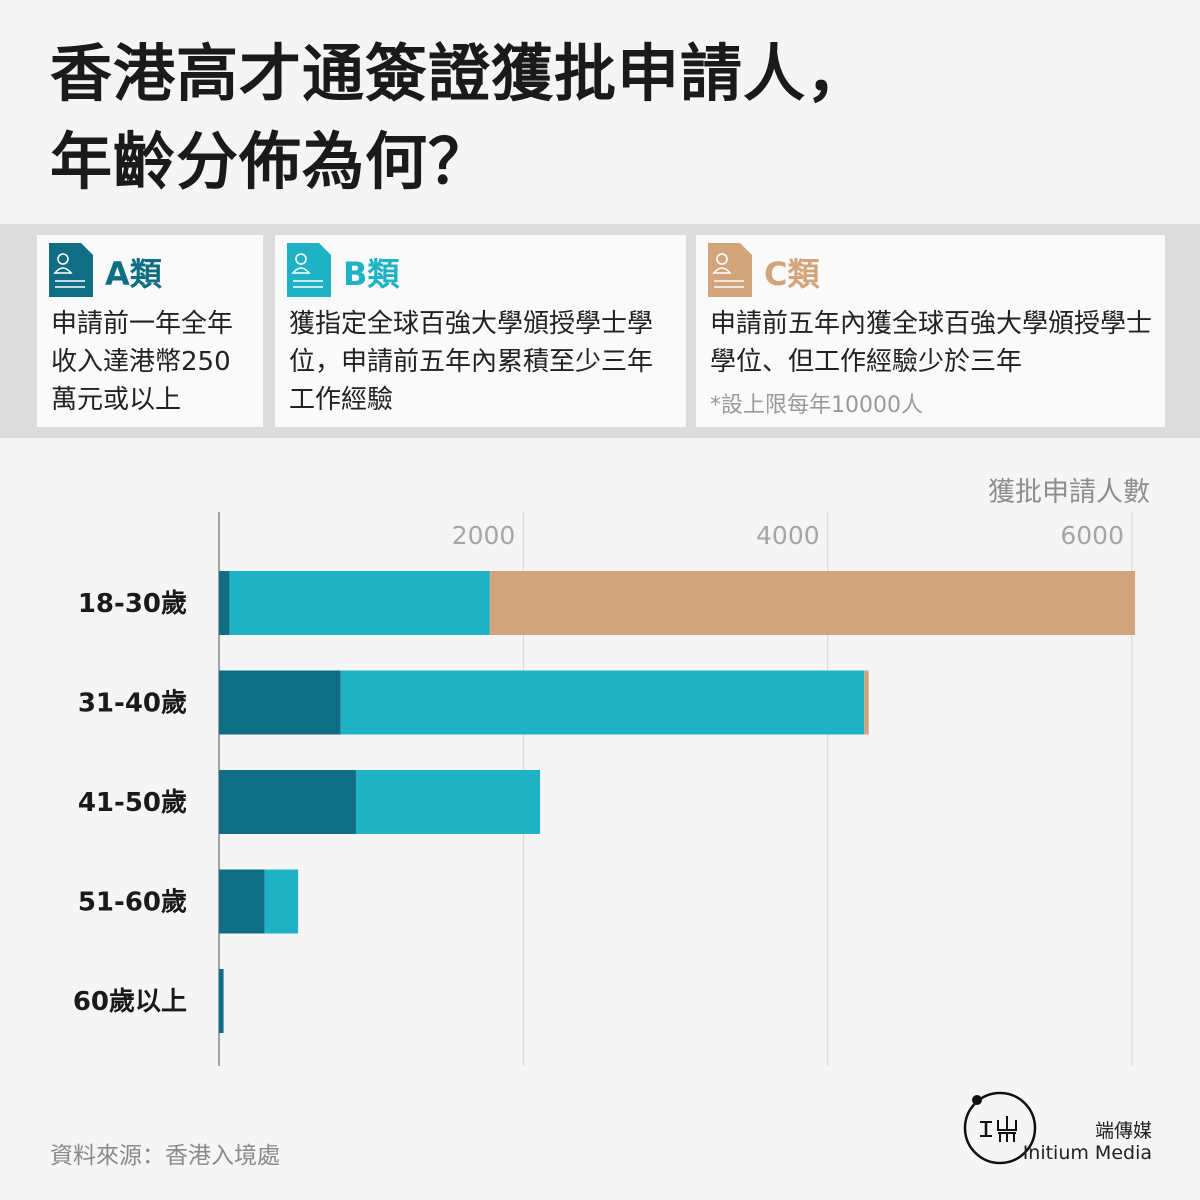 This screenshot has height=1200, width=1200. I want to click on brand-name-en: Initium Media, so click(1087, 1153).